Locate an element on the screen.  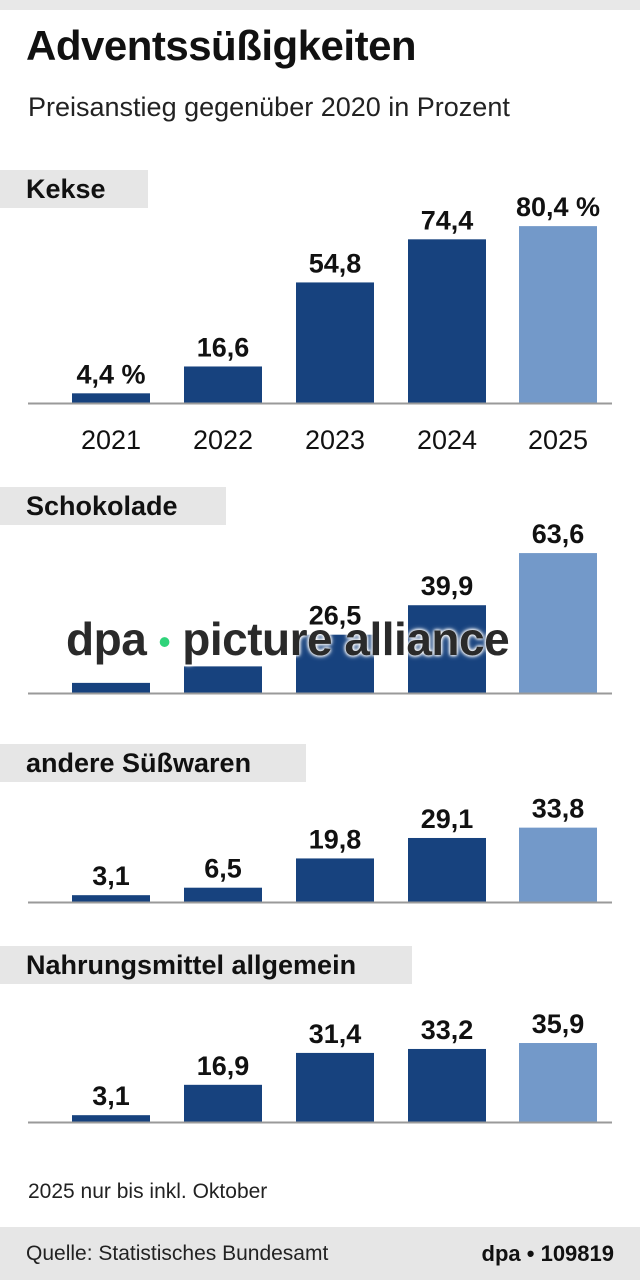
bar-andere-s-waren-2021 is located at coordinates (111, 898).